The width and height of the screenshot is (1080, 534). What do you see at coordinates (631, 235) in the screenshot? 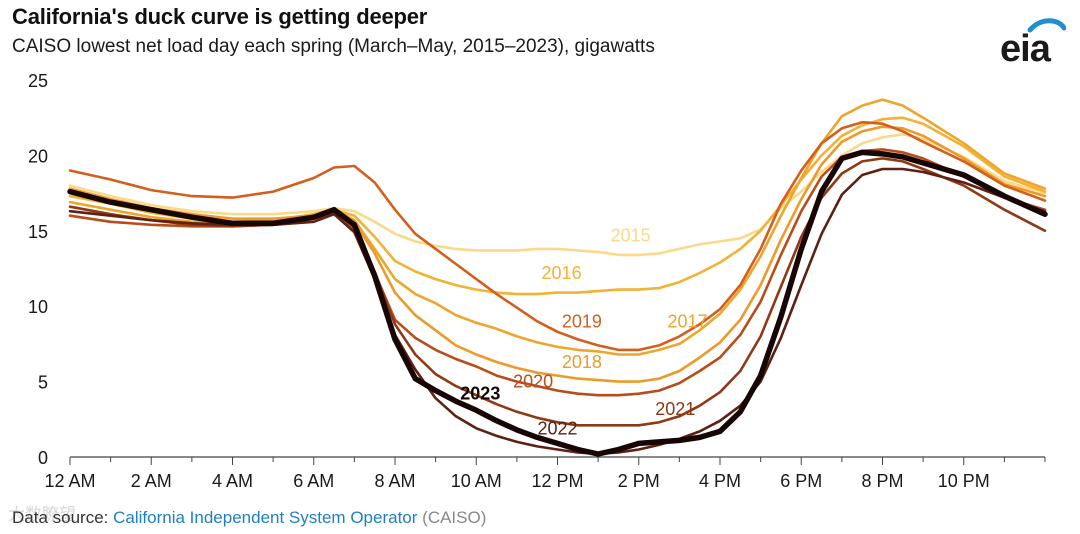
I see `series-label-2015: 2015` at bounding box center [631, 235].